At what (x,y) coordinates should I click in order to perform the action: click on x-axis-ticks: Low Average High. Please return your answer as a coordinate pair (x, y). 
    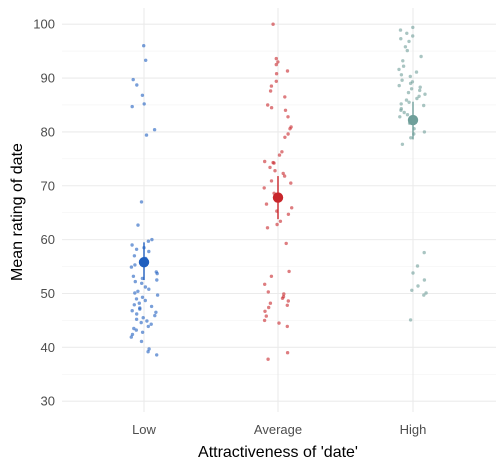
    Looking at the image, I should click on (279, 429).